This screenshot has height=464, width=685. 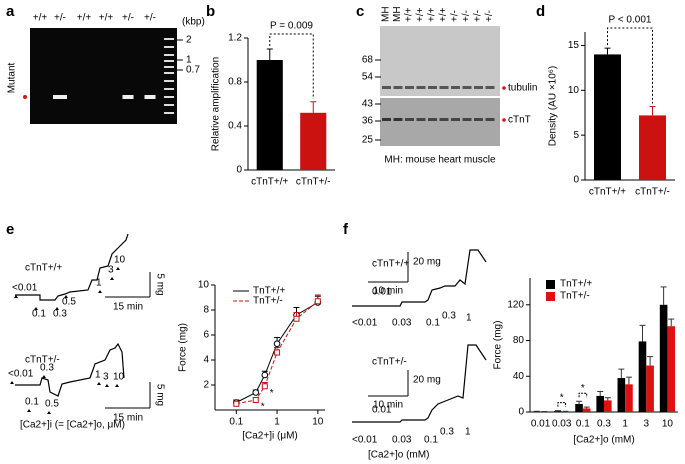 I want to click on marker-label: 36, so click(x=368, y=121).